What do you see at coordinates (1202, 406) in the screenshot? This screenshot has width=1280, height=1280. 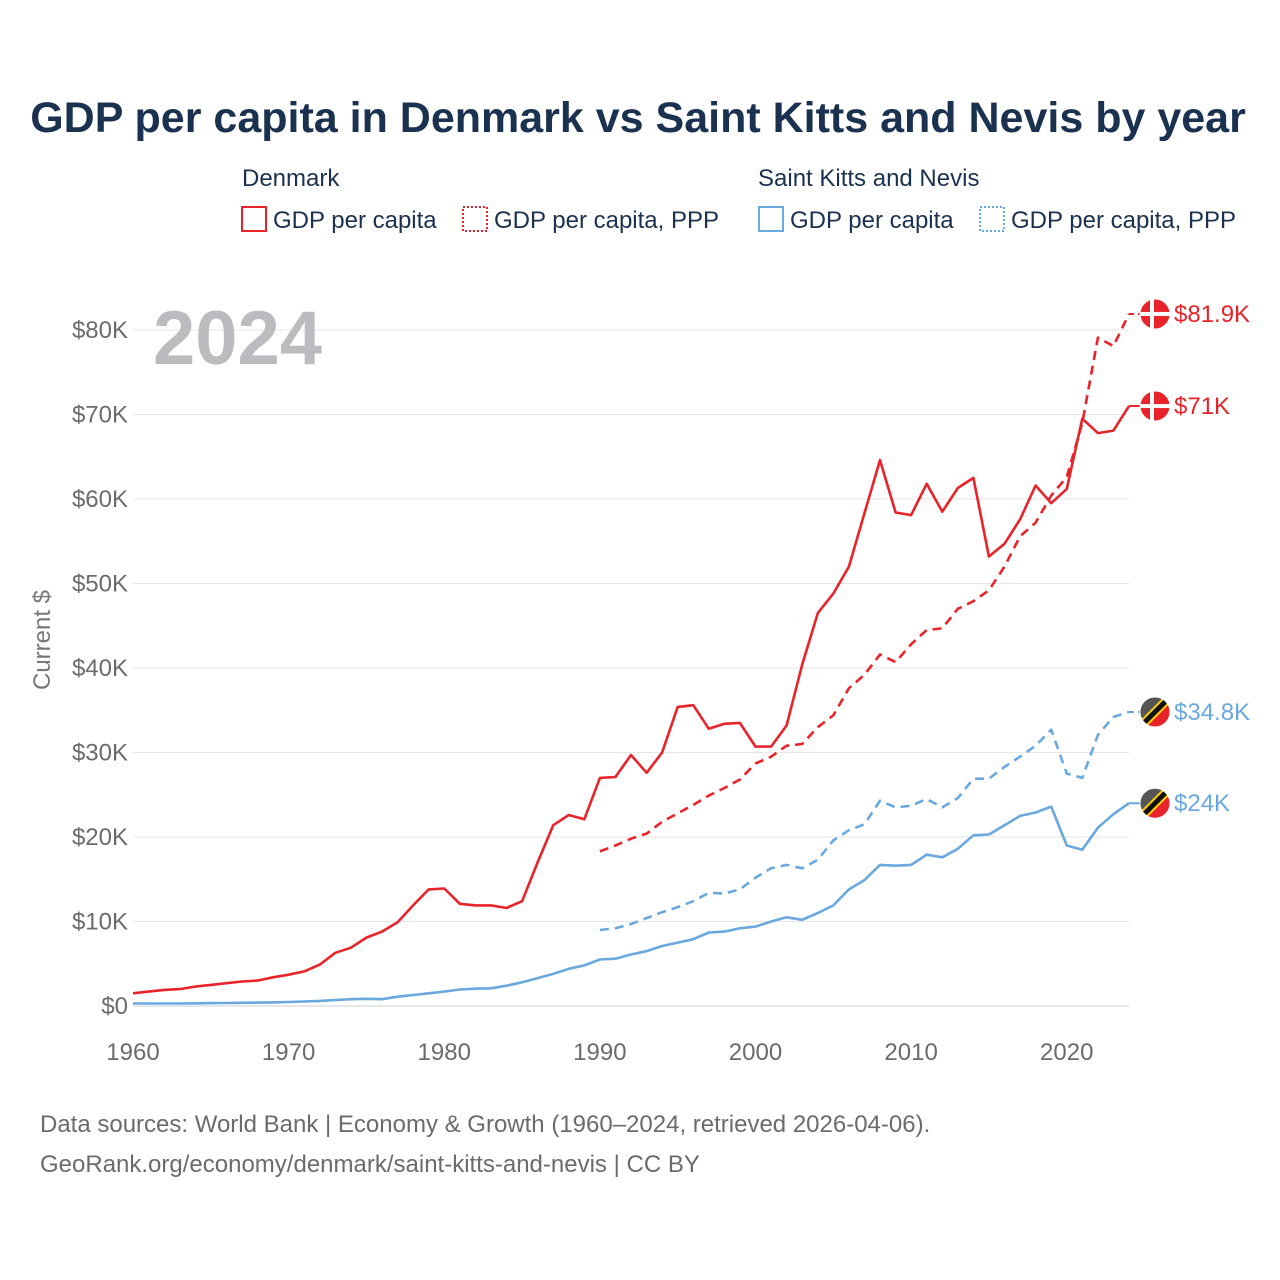 I see `end-value-label: $71K` at bounding box center [1202, 406].